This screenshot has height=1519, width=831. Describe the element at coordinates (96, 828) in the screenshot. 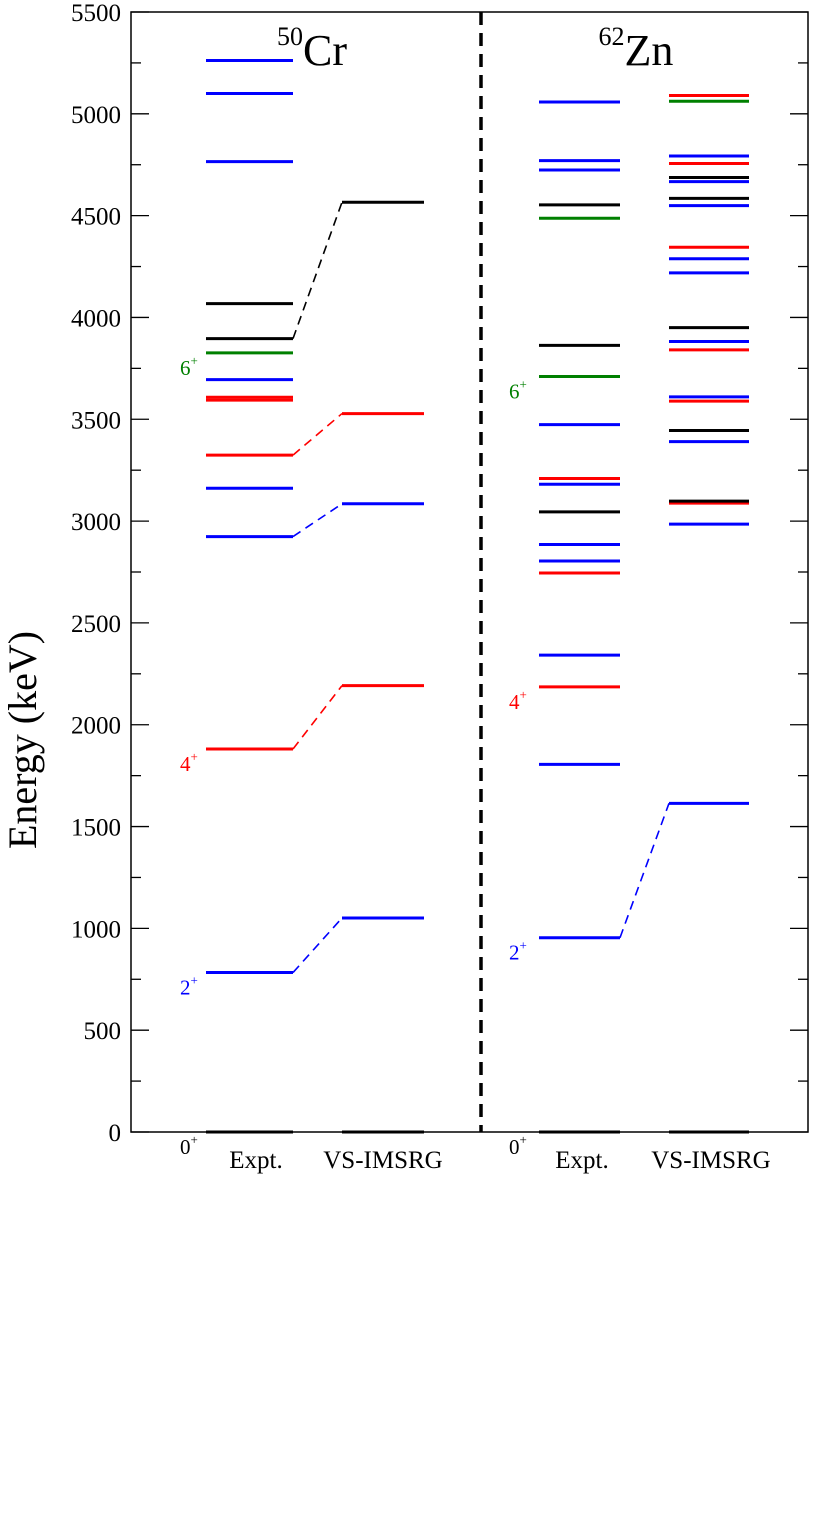

I see `y-tick-label: 1500` at that location.